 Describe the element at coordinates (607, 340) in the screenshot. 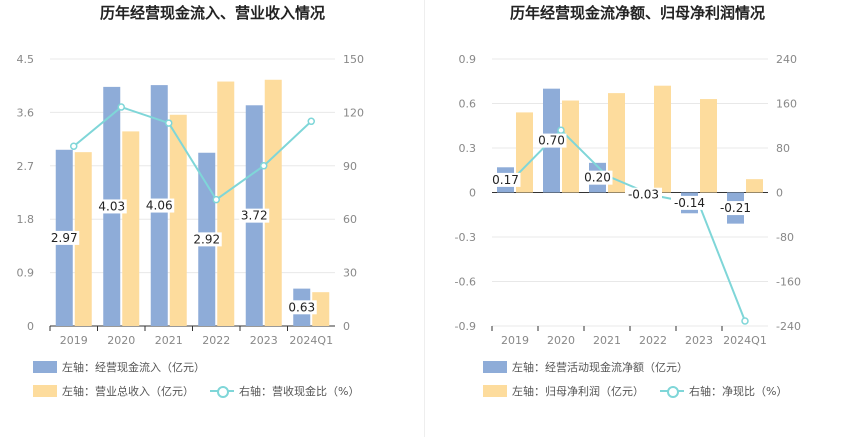

I see `right-category-label: 2021` at that location.